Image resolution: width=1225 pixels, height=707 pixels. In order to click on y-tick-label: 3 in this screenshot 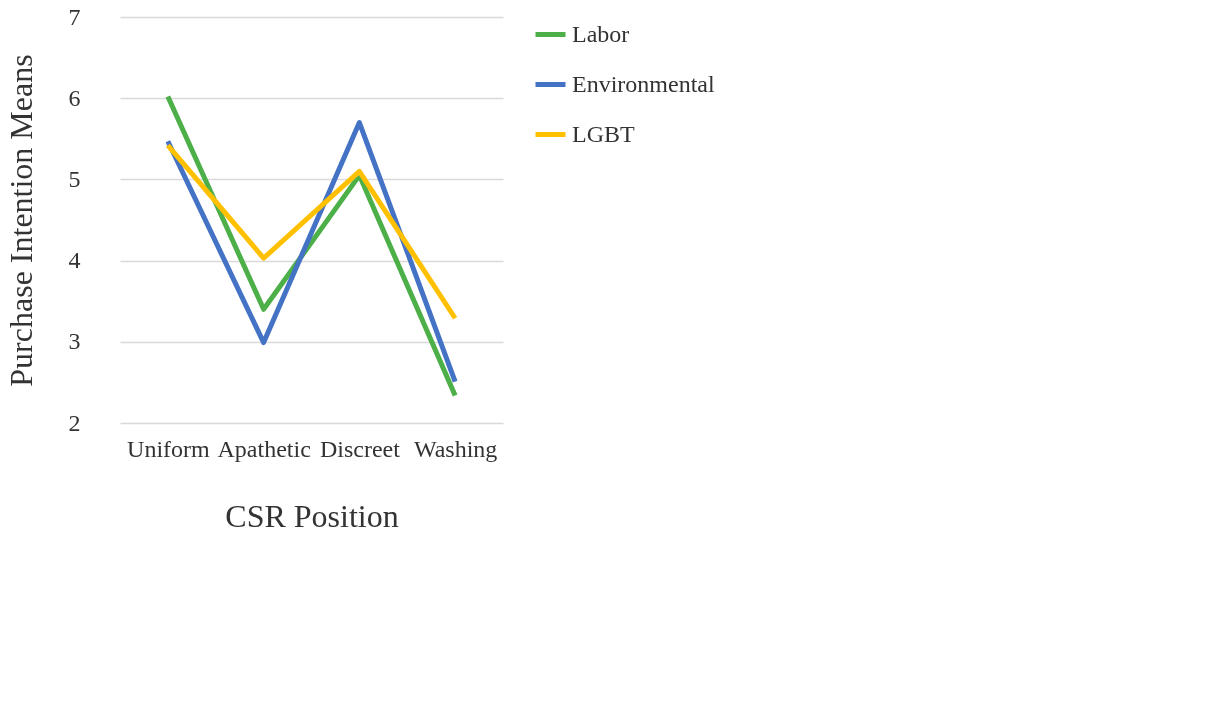, I will do `click(74, 341)`.